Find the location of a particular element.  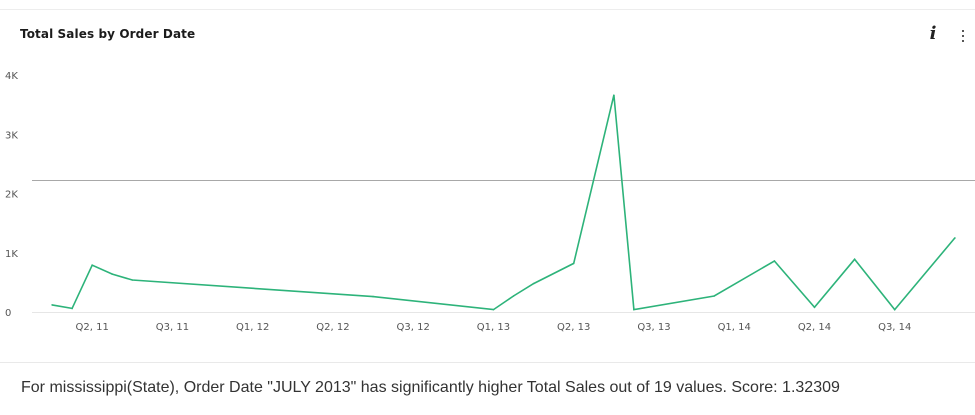

y-tick-label: 2K is located at coordinates (11, 195).